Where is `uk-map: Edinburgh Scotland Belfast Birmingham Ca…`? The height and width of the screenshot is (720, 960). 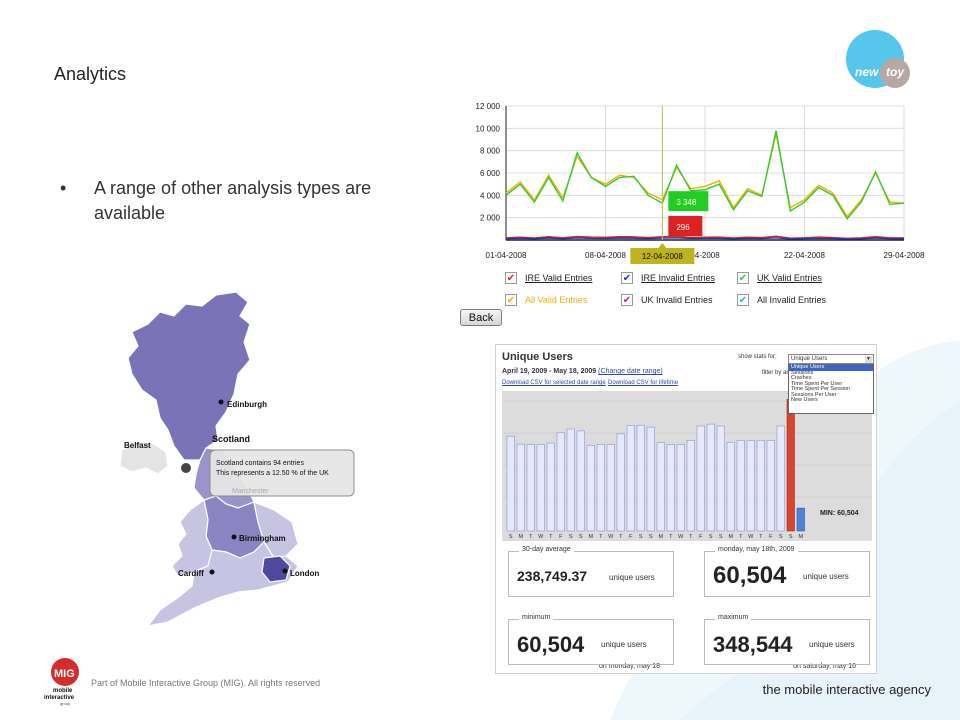
uk-map: Edinburgh Scotland Belfast Birmingham Ca… is located at coordinates (237, 459).